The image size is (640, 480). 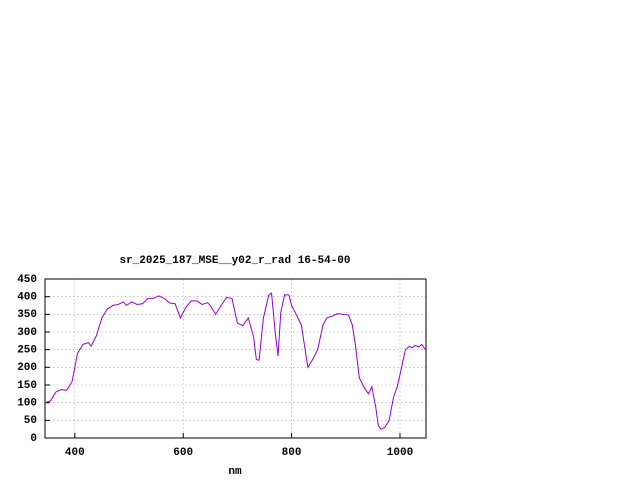 I want to click on y-tick-label: 450, so click(x=27, y=280).